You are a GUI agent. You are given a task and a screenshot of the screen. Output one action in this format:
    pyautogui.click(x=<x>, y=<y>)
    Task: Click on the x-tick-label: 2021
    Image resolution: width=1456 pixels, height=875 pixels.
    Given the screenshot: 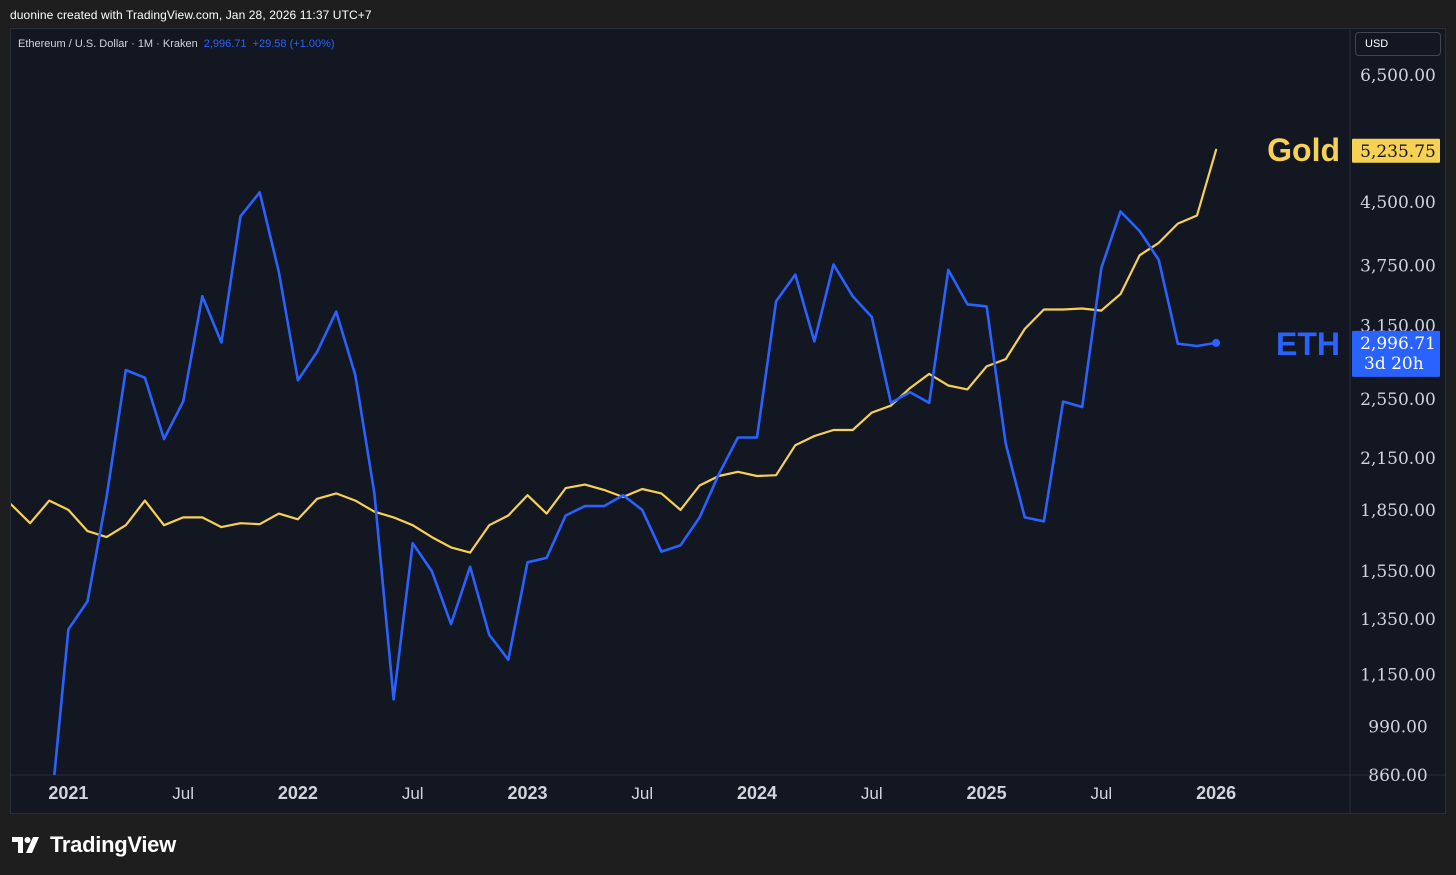 What is the action you would take?
    pyautogui.click(x=68, y=793)
    